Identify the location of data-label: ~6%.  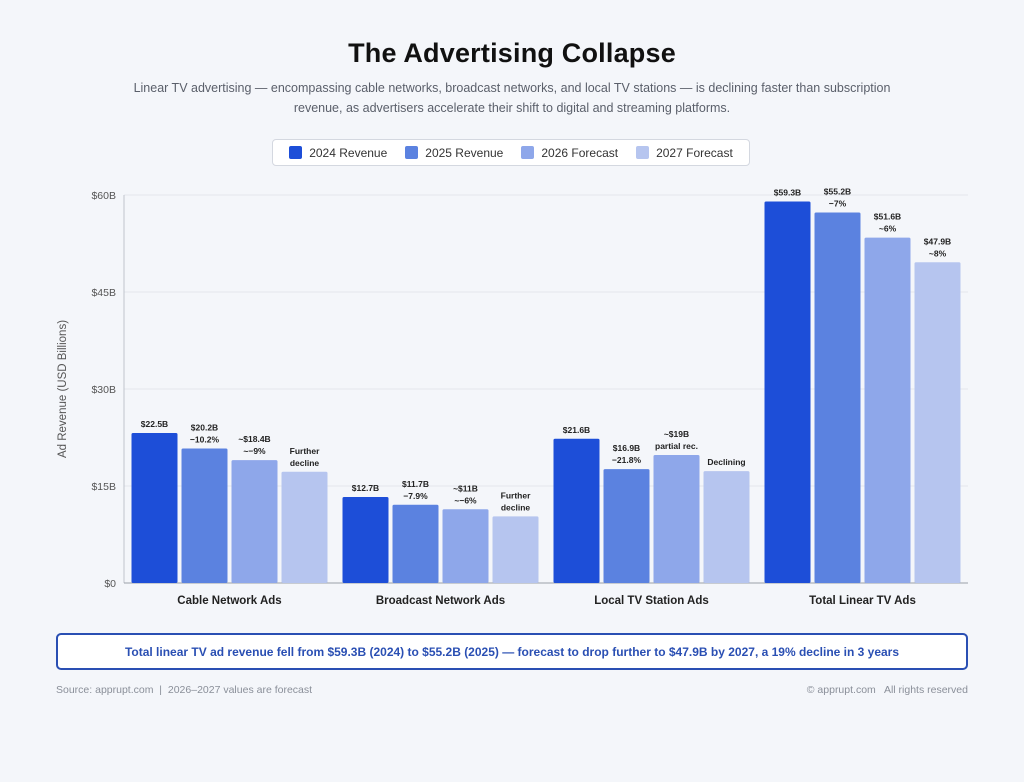
(888, 229).